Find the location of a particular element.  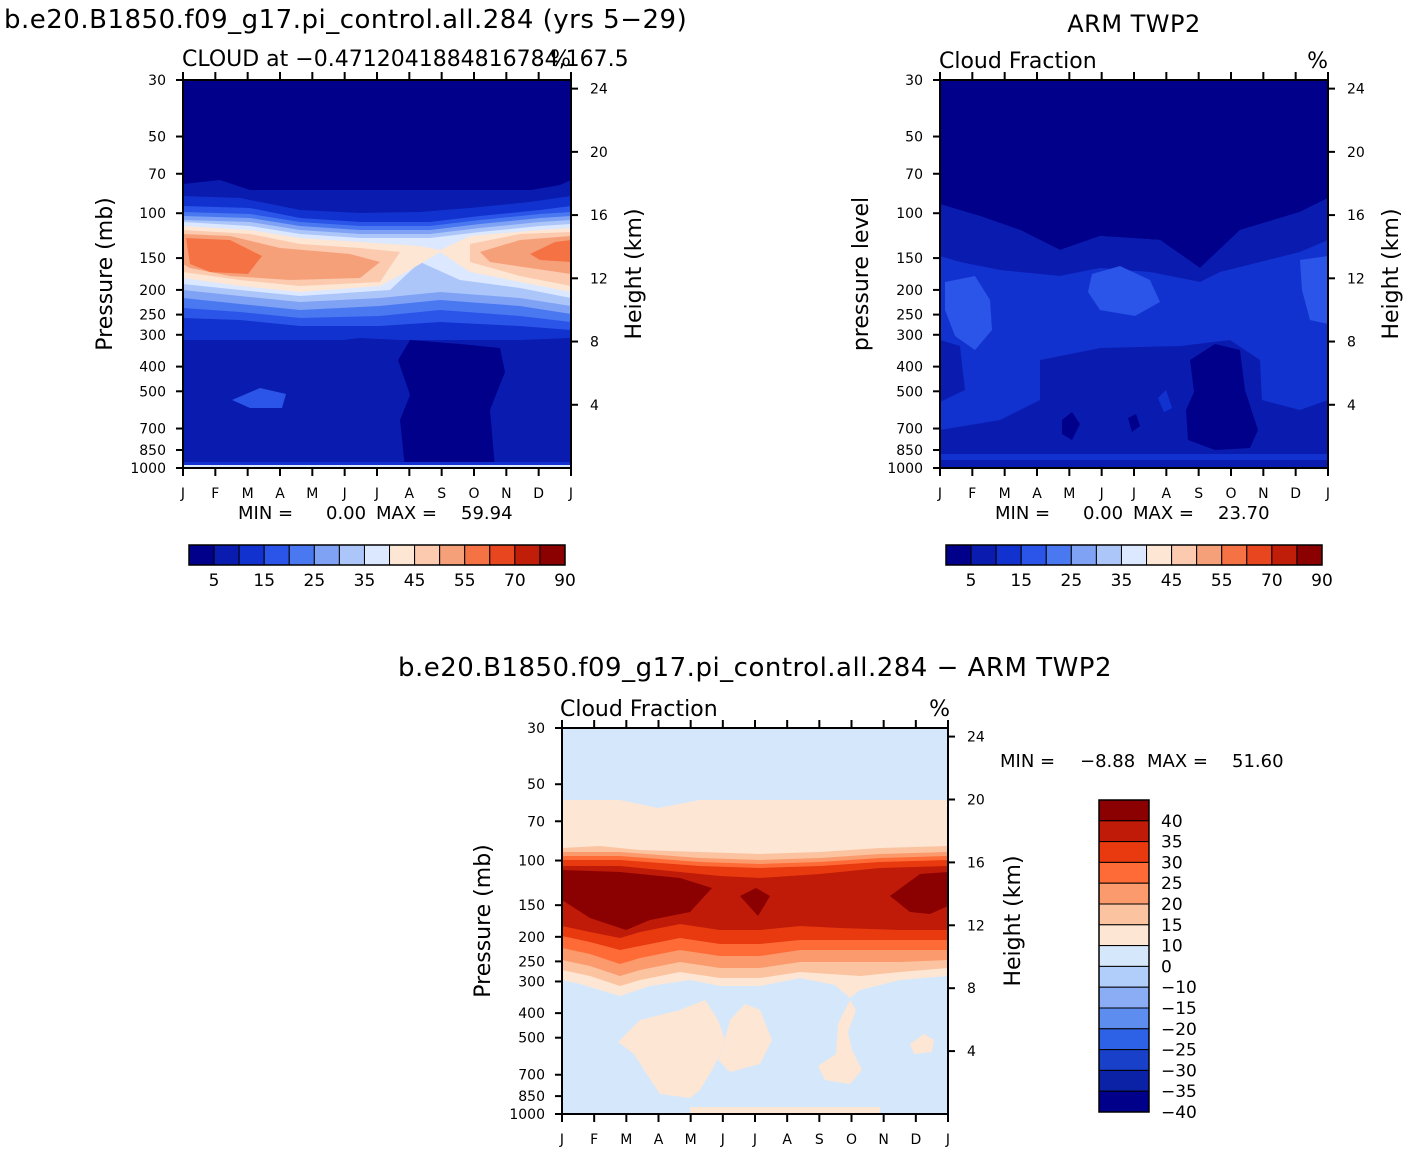

panel-obs-colorbar: 5 15 25 35 45 55 70 90 is located at coordinates (1139, 567).